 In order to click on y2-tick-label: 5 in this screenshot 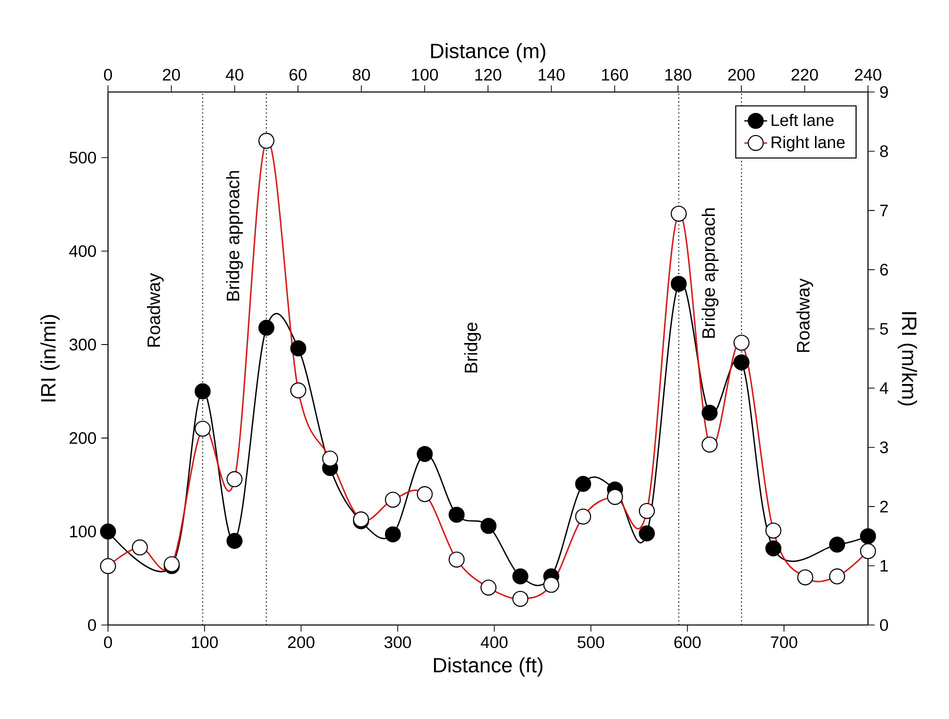, I will do `click(884, 329)`.